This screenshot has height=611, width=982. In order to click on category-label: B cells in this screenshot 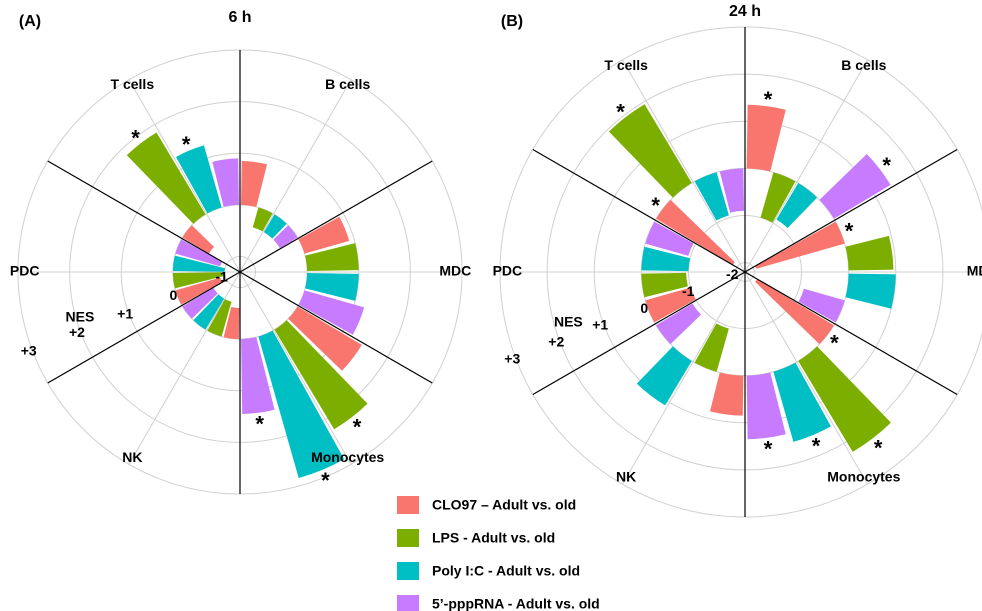, I will do `click(347, 84)`.